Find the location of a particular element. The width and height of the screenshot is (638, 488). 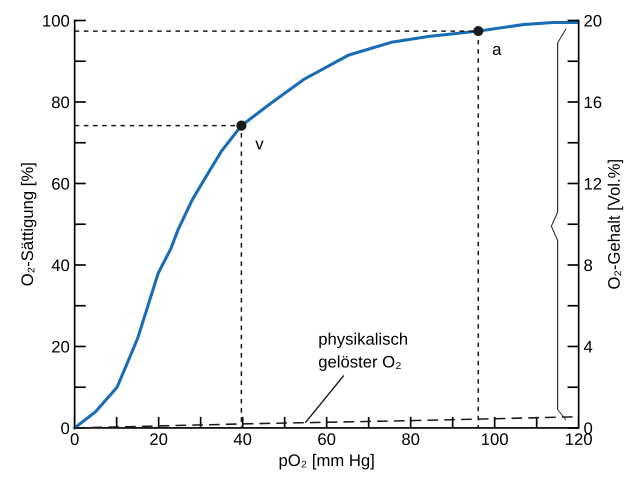

annotation: physikalisch gelöster O₂ is located at coordinates (363, 351).